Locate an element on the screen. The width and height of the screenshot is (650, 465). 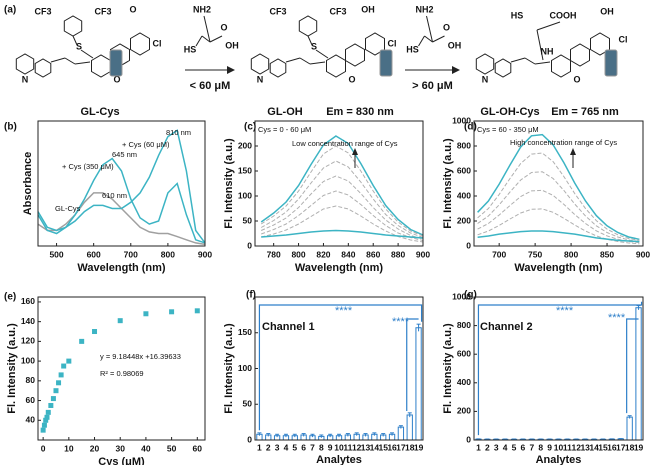
x-tick-label: 1 is located at coordinates (259, 447).